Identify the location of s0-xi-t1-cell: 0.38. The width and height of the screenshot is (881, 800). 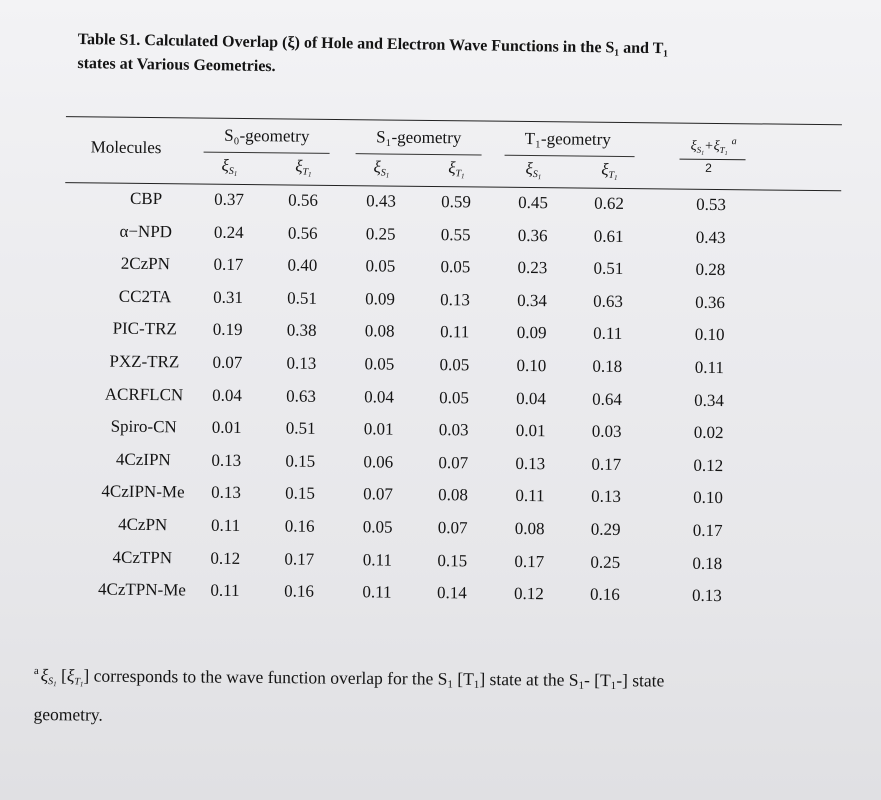
(301, 330).